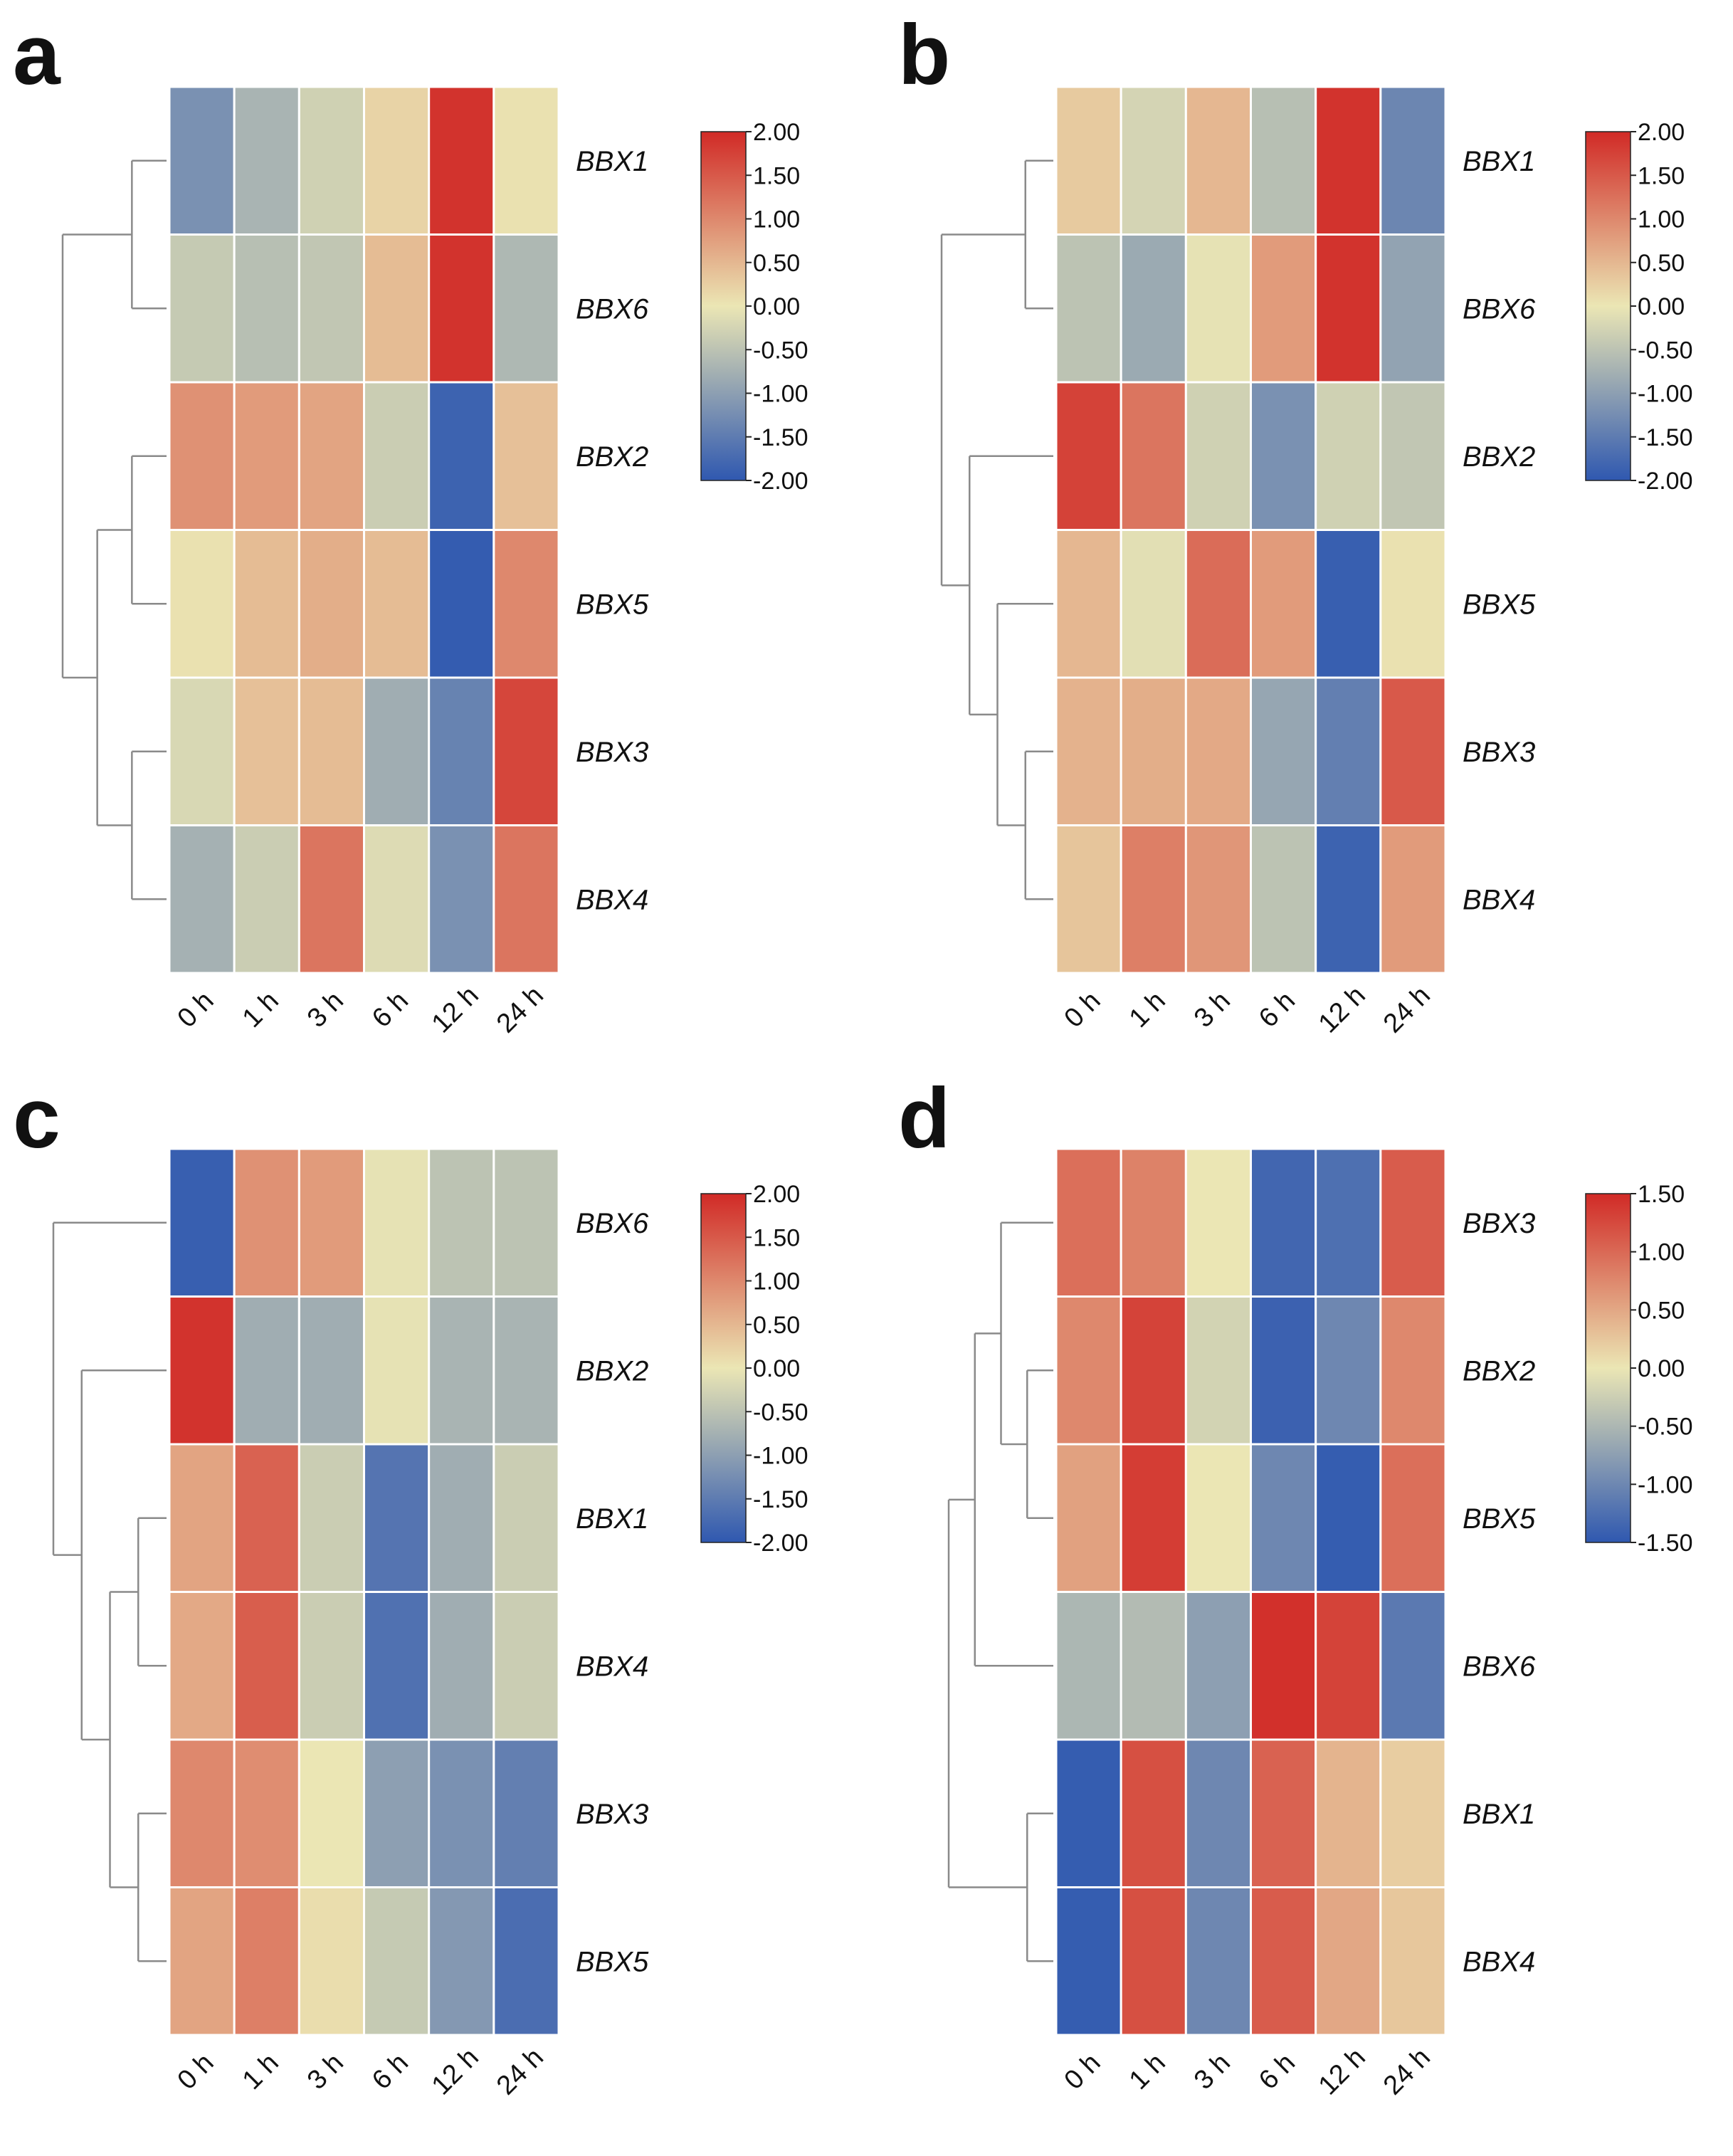  What do you see at coordinates (612, 1814) in the screenshot?
I see `row-label: BBX3` at bounding box center [612, 1814].